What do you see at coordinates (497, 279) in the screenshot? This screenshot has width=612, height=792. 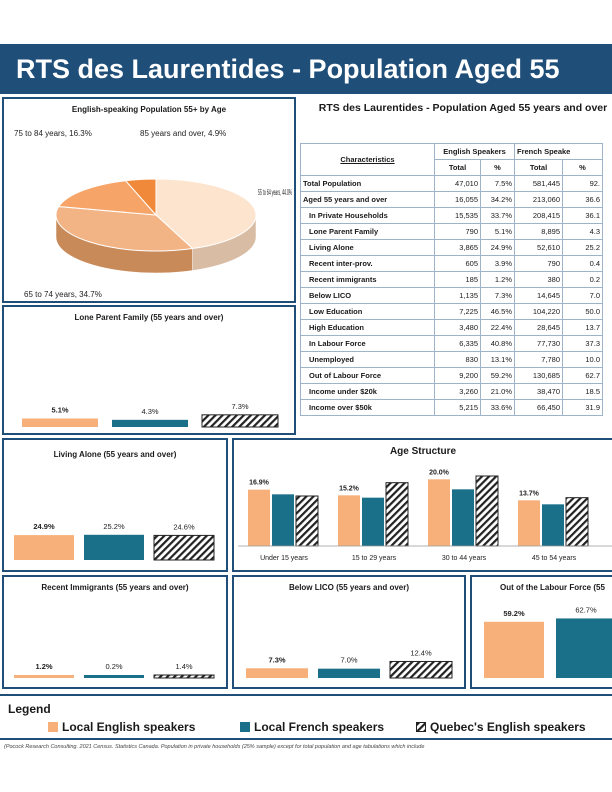 I see `table-cell-en-pct: 1.2%` at bounding box center [497, 279].